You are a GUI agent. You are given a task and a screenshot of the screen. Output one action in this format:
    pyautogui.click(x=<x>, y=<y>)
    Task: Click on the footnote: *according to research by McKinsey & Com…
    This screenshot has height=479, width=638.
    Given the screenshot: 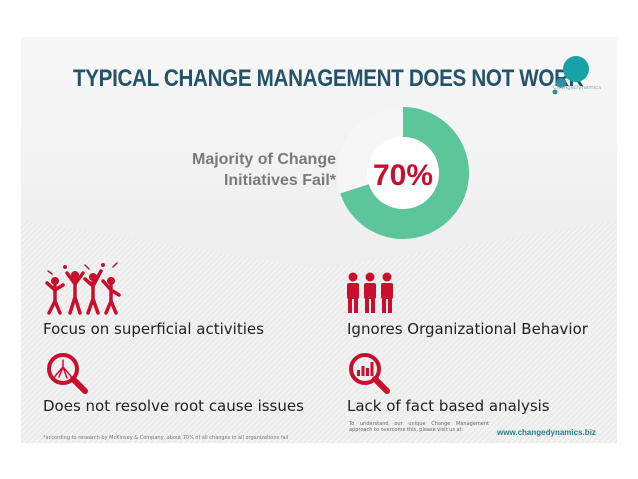 What is the action you would take?
    pyautogui.click(x=166, y=438)
    